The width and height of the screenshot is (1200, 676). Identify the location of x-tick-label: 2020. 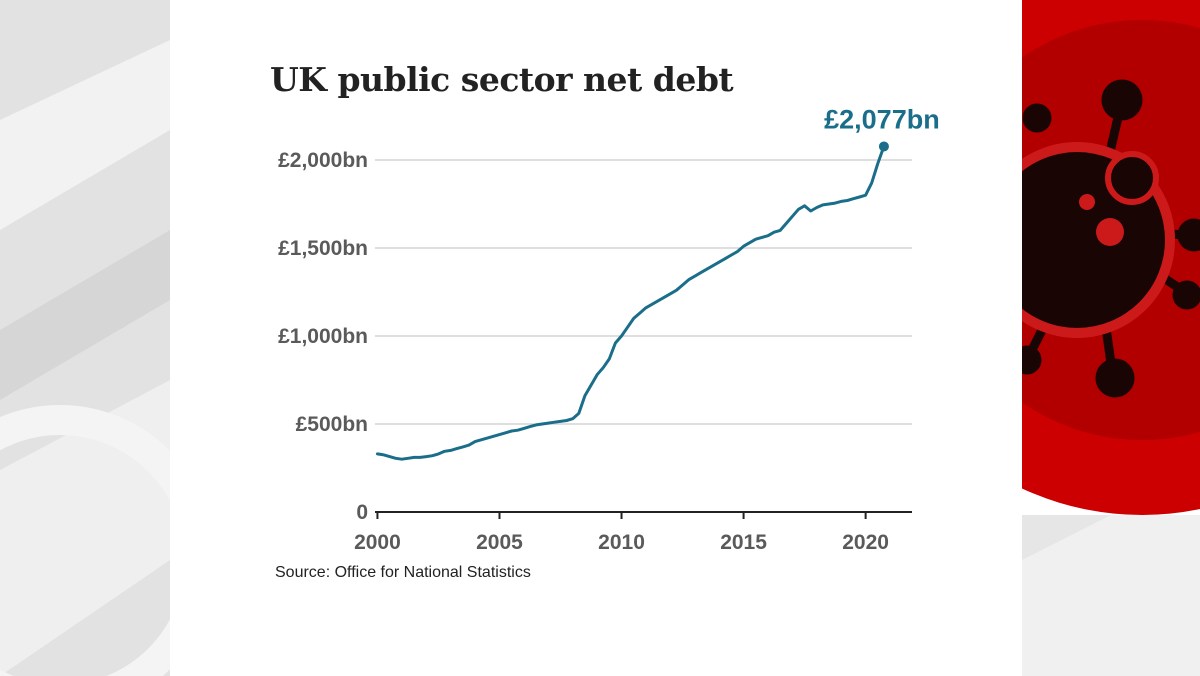
(865, 542).